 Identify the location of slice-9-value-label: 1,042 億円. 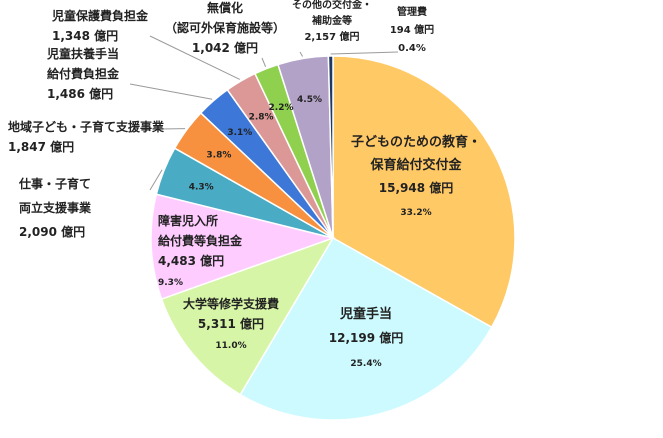
(225, 47).